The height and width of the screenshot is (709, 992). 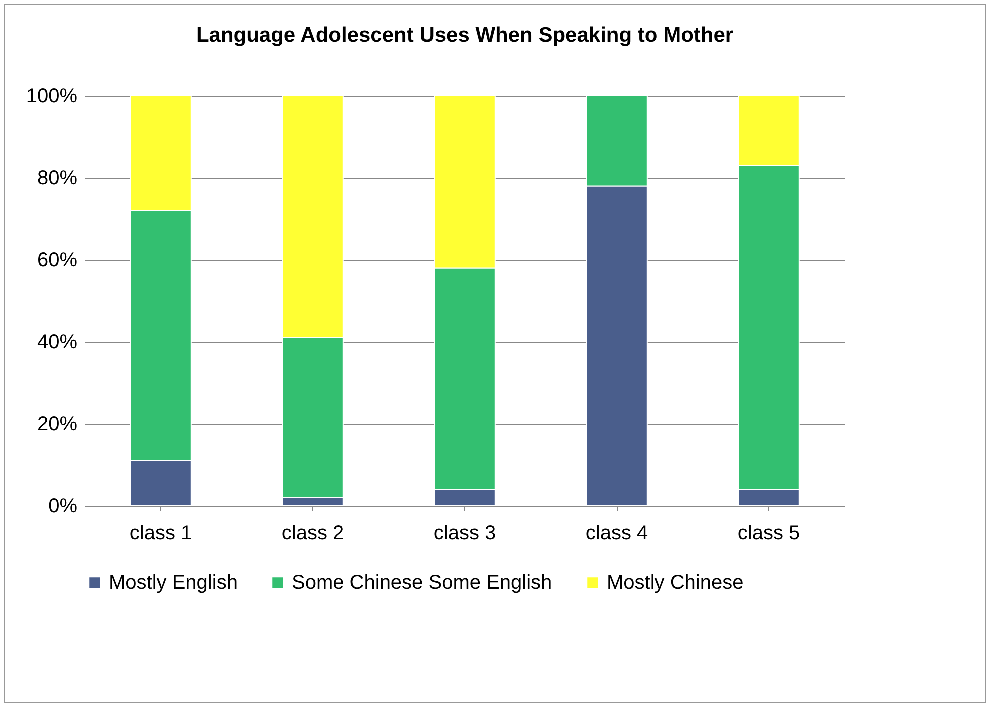 I want to click on y-tick-label: 100%, so click(x=52, y=97).